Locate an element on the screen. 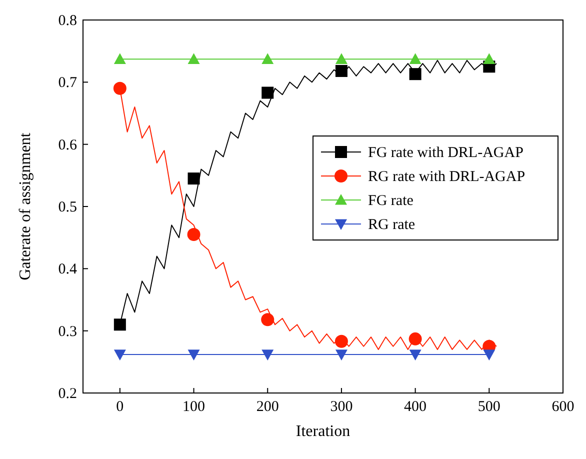 The width and height of the screenshot is (586, 459). y-tick-label: 0.2 is located at coordinates (67, 394).